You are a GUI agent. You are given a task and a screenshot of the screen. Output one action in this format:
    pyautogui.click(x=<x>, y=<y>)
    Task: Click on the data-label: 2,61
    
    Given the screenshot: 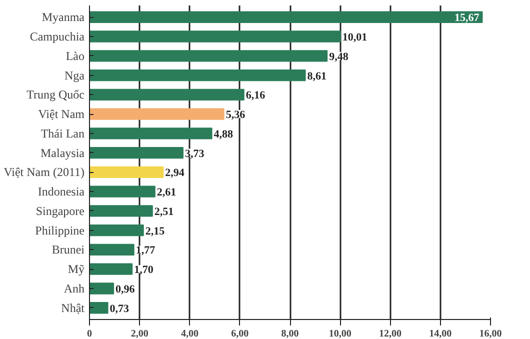 What is the action you would take?
    pyautogui.click(x=166, y=192)
    